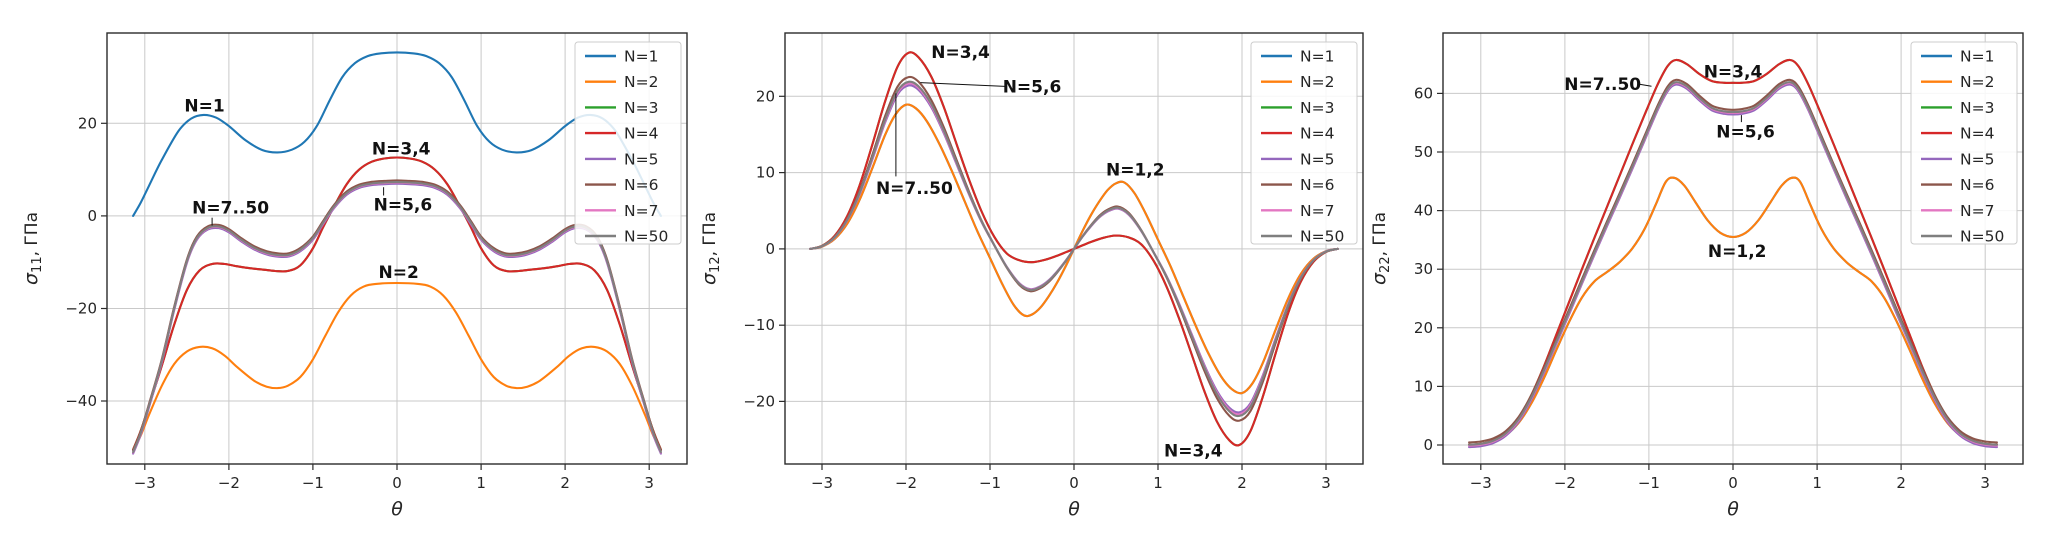  I want to click on y-tick-label: 20, so click(1423, 328).